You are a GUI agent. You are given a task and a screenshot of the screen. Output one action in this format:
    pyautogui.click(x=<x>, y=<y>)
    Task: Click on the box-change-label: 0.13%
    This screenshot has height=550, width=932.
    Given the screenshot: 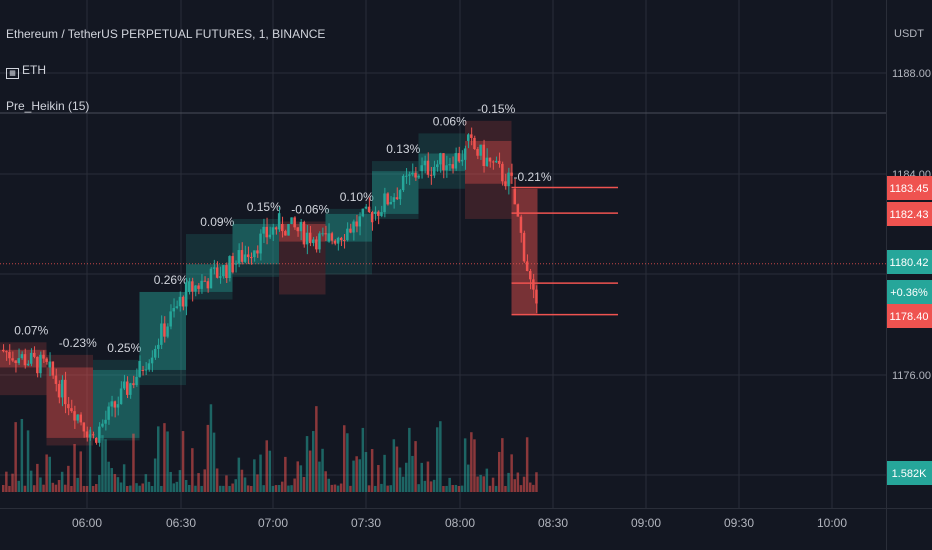 What is the action you would take?
    pyautogui.click(x=403, y=149)
    